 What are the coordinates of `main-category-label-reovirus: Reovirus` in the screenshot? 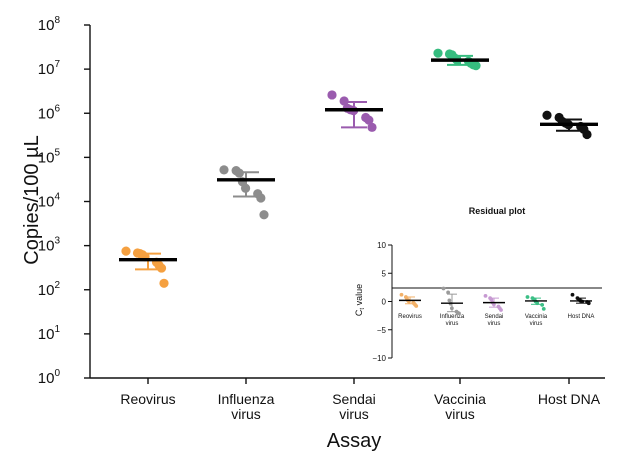 It's located at (147, 399).